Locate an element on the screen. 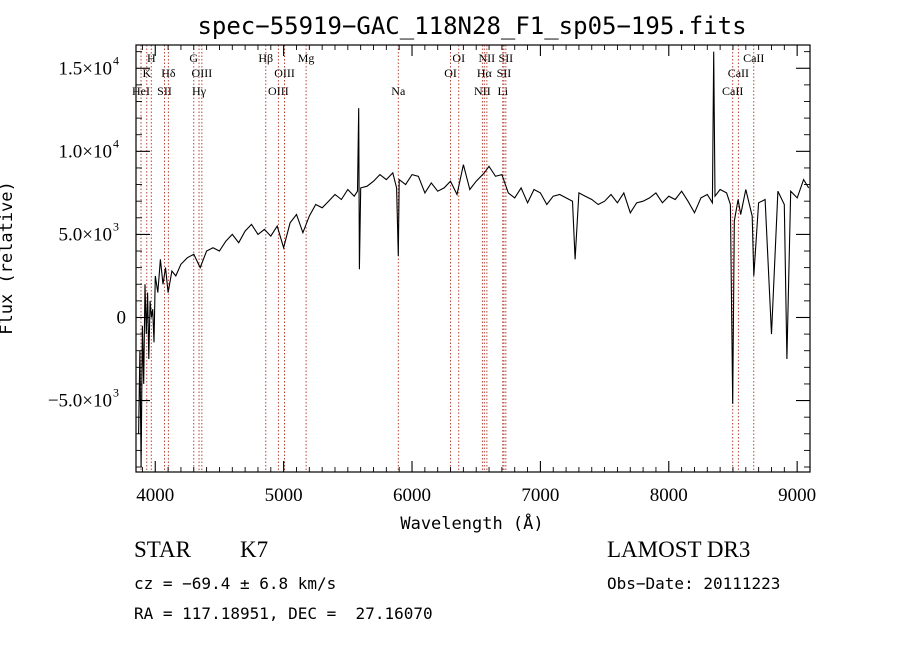 The width and height of the screenshot is (900, 649). x-tick-label: 4000 is located at coordinates (155, 495).